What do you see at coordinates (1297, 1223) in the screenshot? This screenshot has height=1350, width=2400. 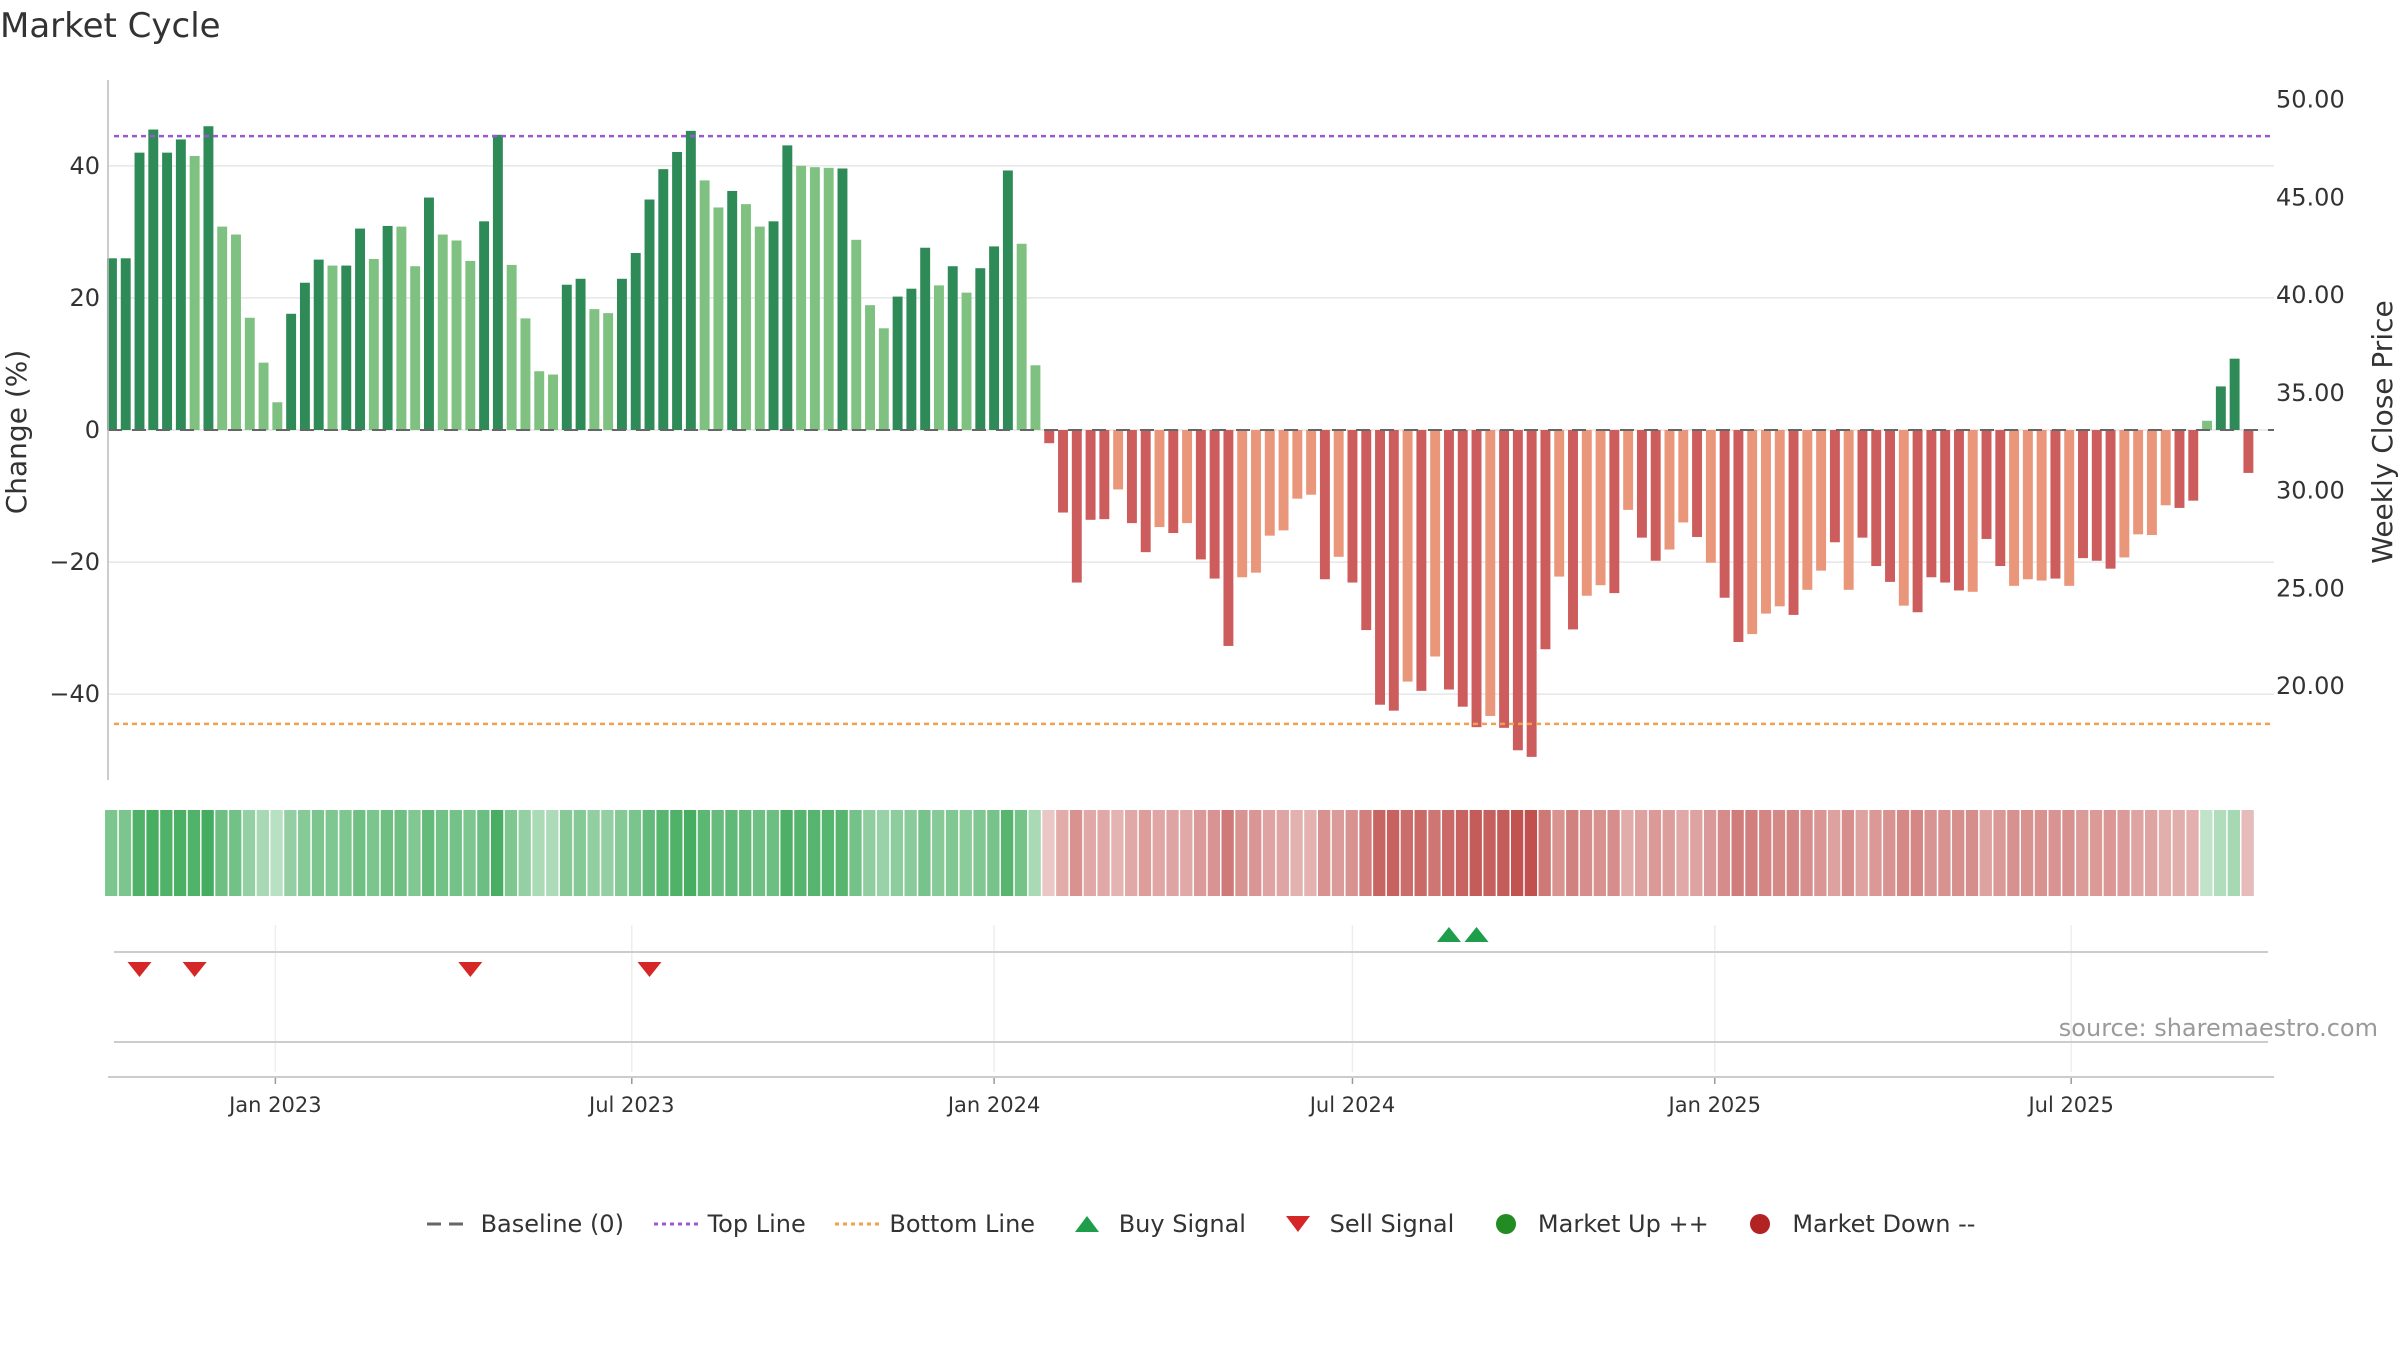 I see `triangle-down-icon` at bounding box center [1297, 1223].